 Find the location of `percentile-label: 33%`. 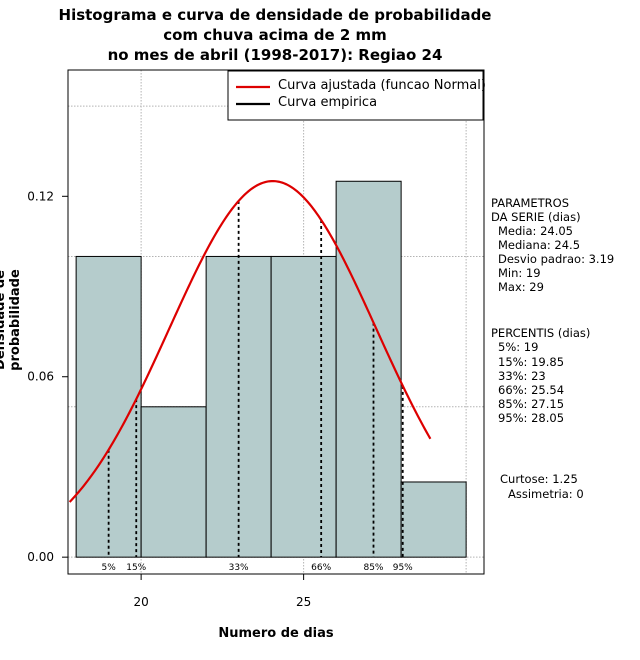

percentile-label: 33% is located at coordinates (239, 568).